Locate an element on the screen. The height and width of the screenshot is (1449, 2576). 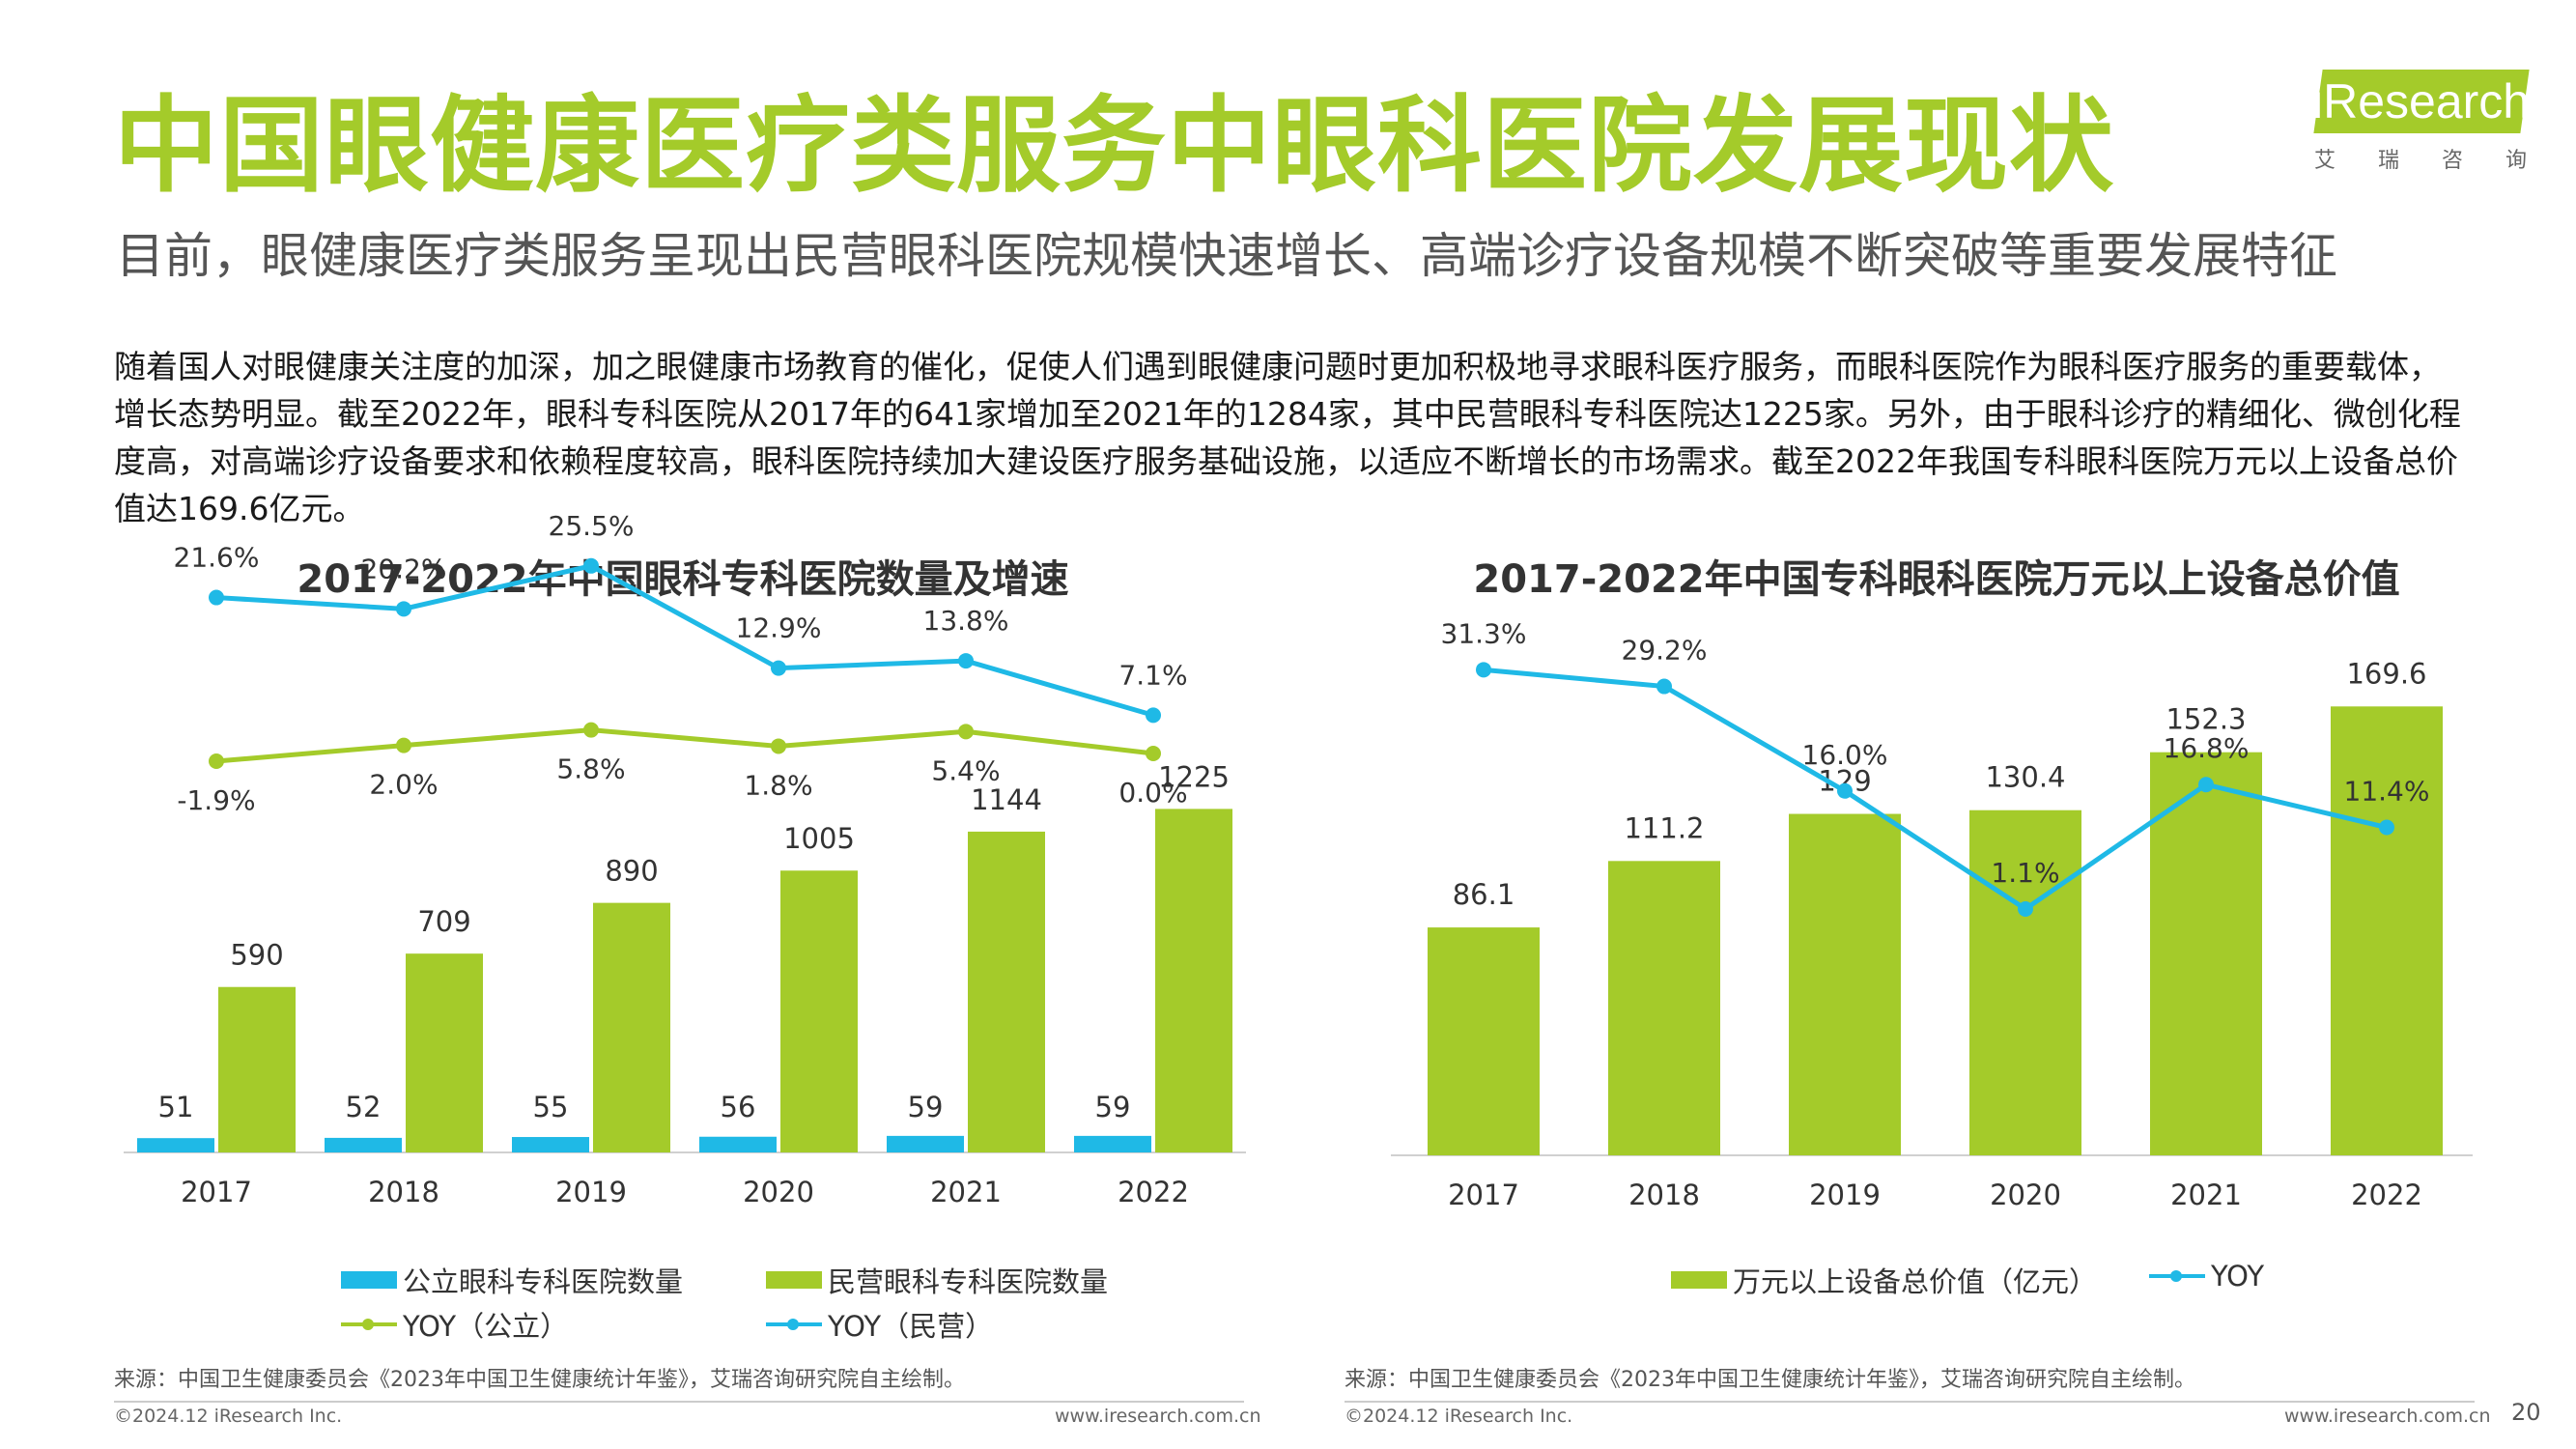
yoy-public-label: 5.4% is located at coordinates (965, 770).